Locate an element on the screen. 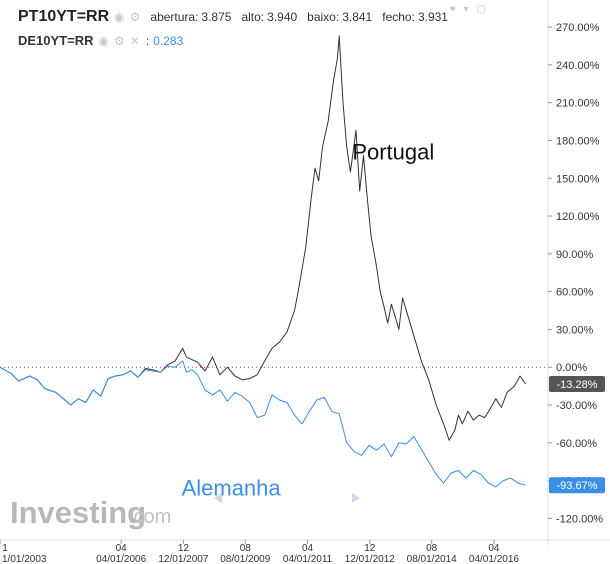 Image resolution: width=610 pixels, height=564 pixels. y-tick-label: 210.00% is located at coordinates (578, 104).